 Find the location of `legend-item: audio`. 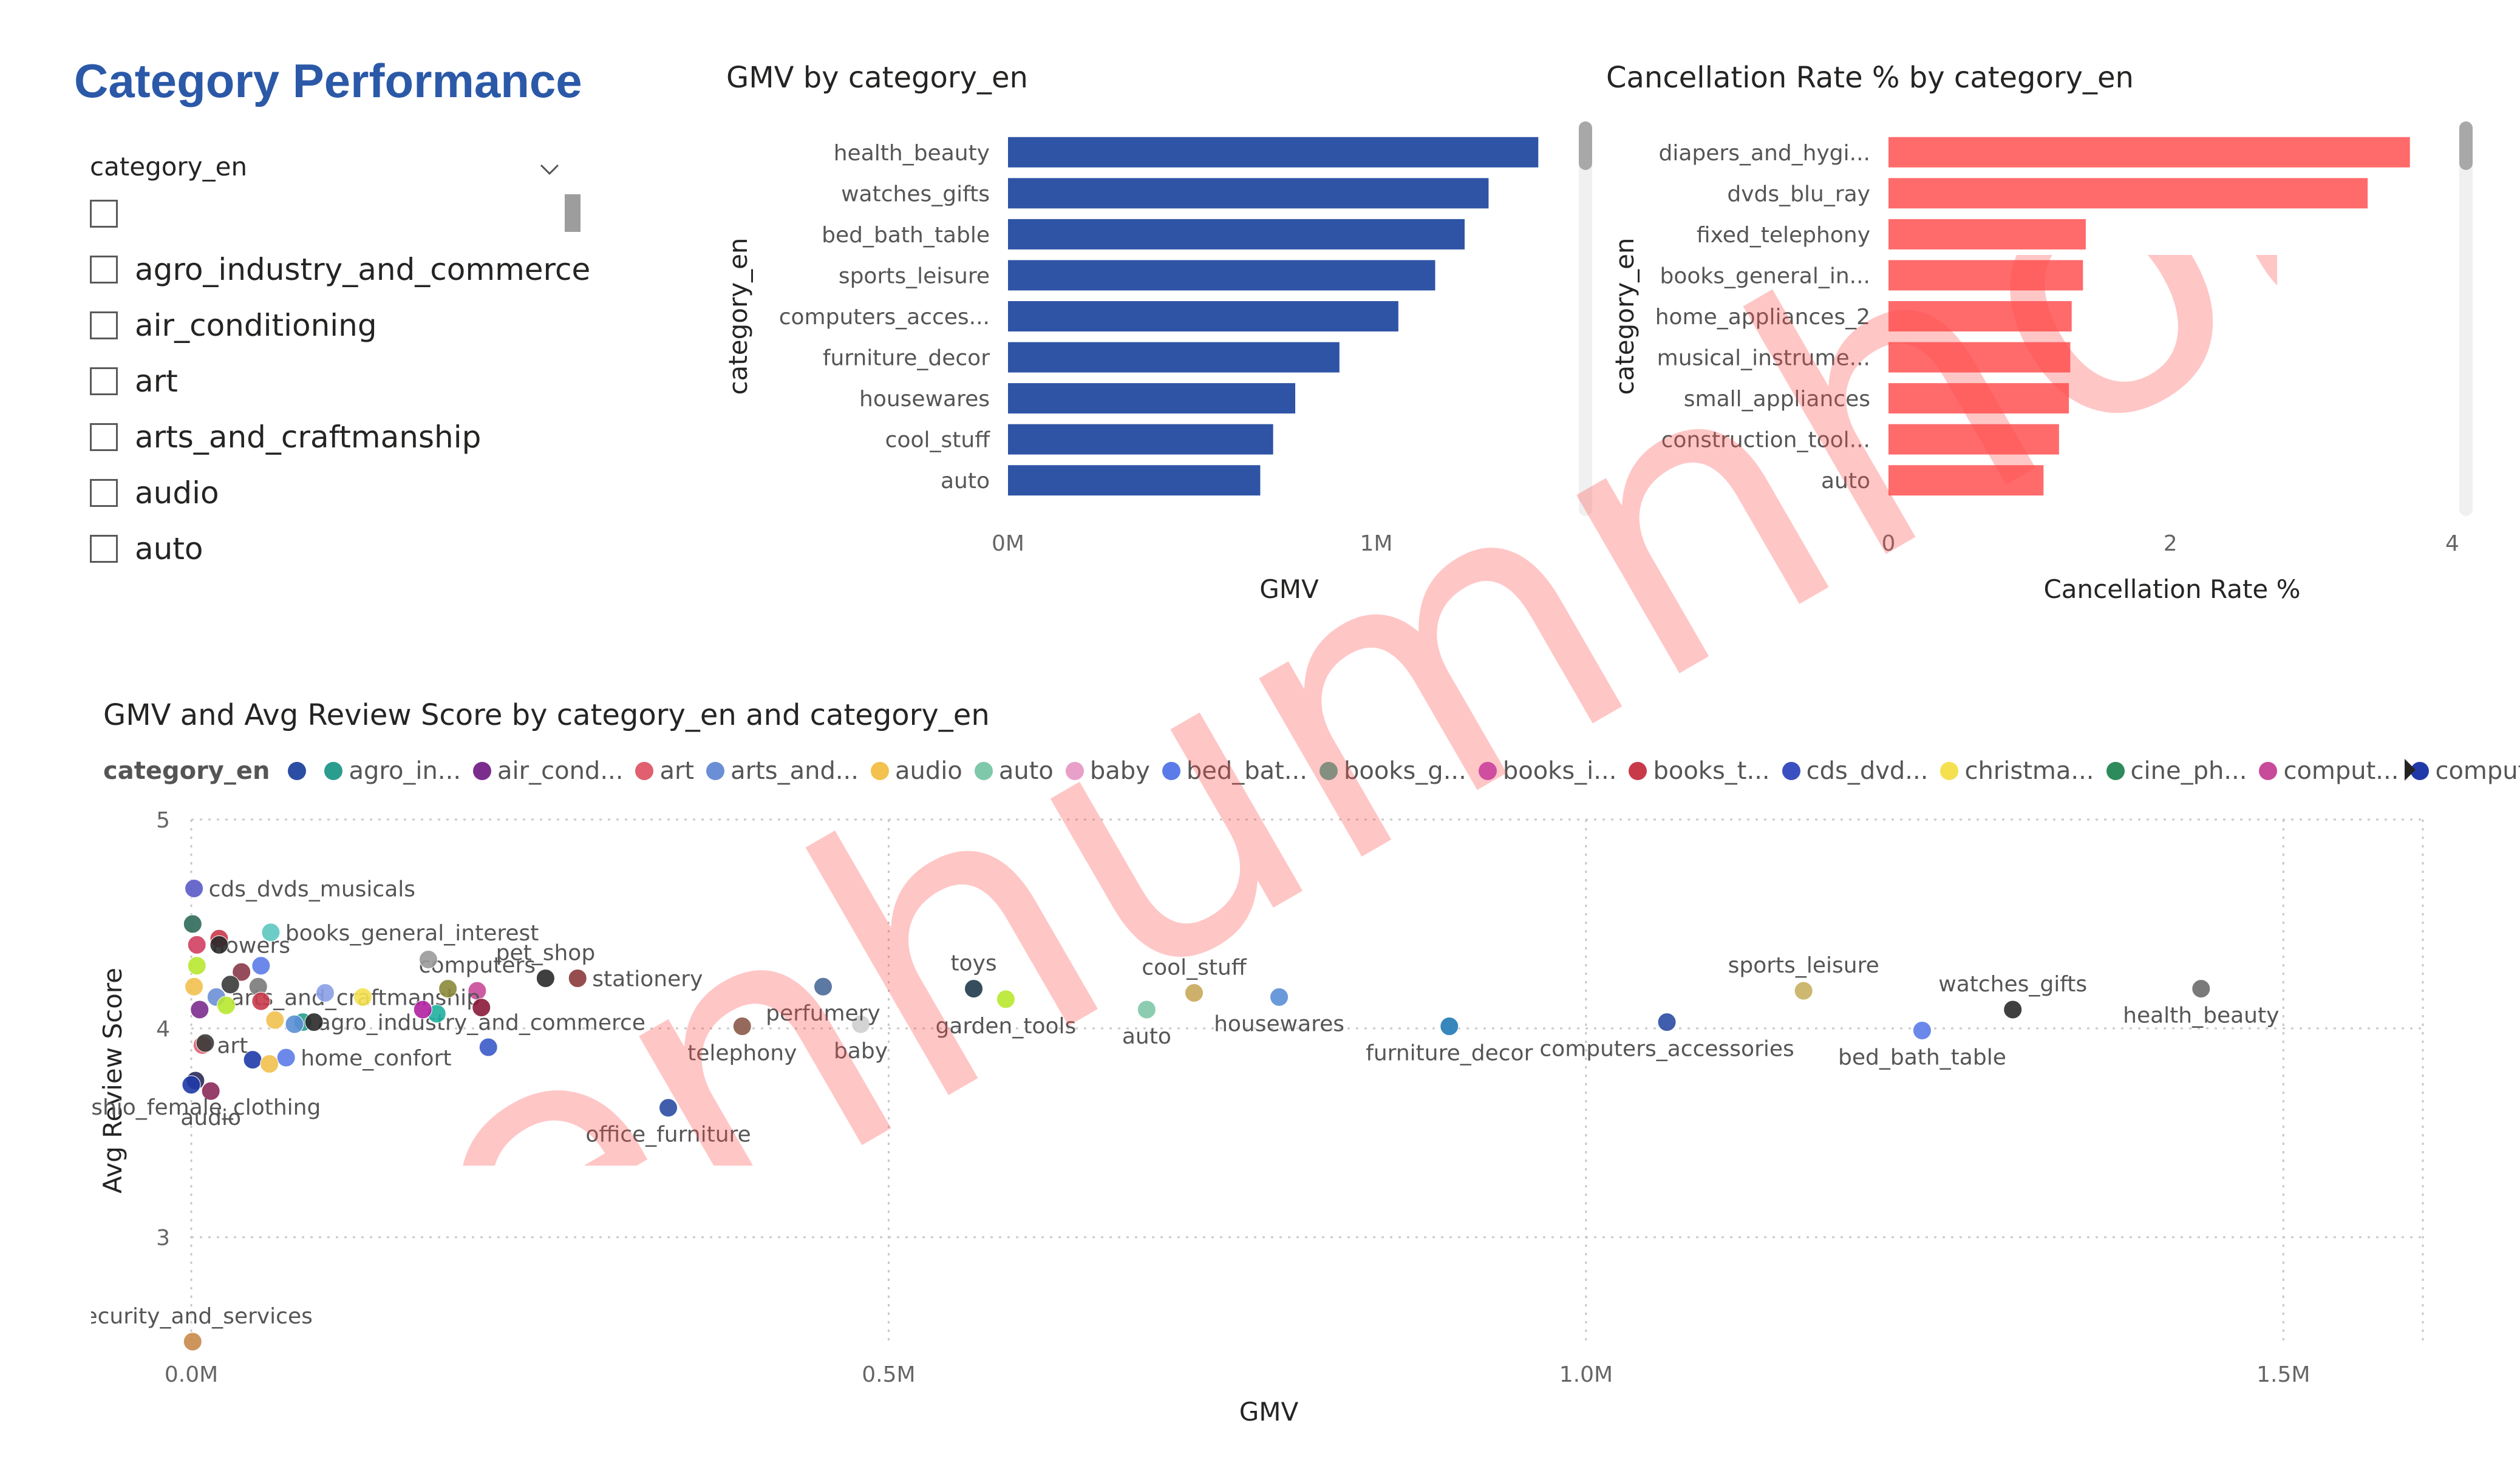

legend-item: audio is located at coordinates (916, 771).